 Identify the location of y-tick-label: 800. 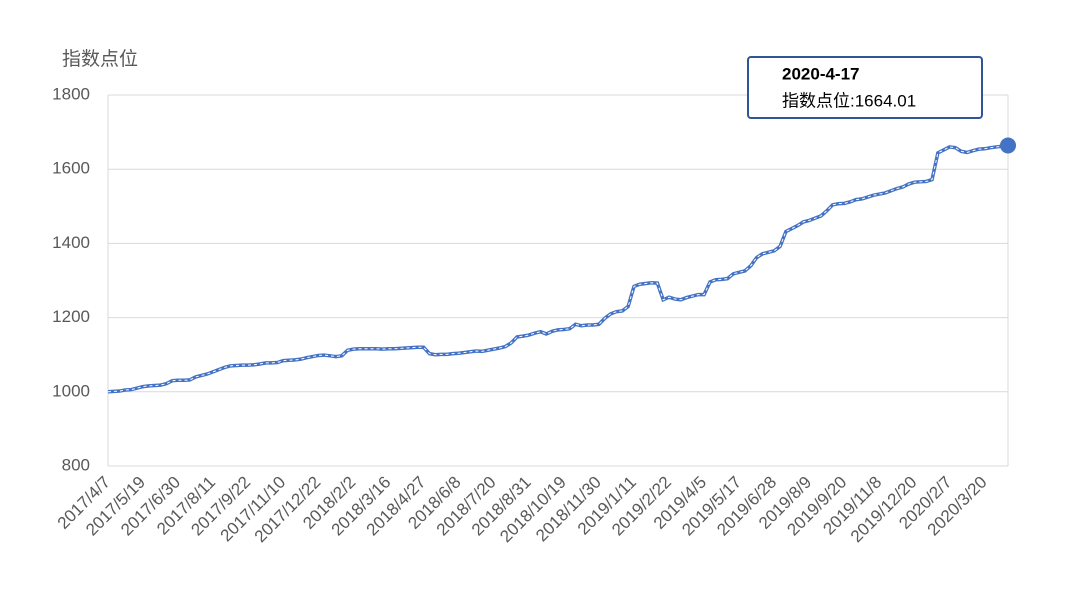
(76, 464).